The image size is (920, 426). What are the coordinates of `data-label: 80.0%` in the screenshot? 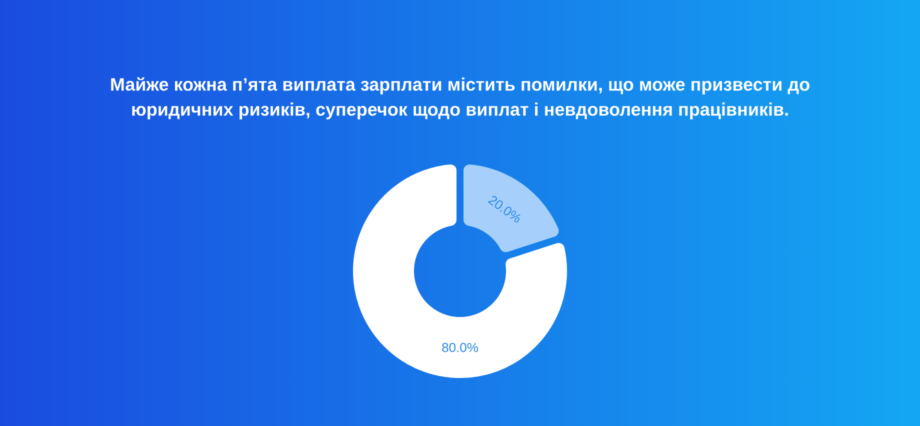 It's located at (460, 347).